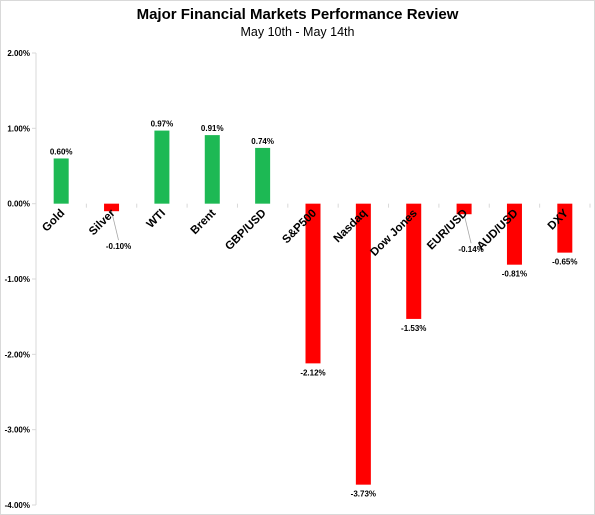 This screenshot has height=515, width=595. What do you see at coordinates (17, 279) in the screenshot?
I see `y-tick-label: -1.00%` at bounding box center [17, 279].